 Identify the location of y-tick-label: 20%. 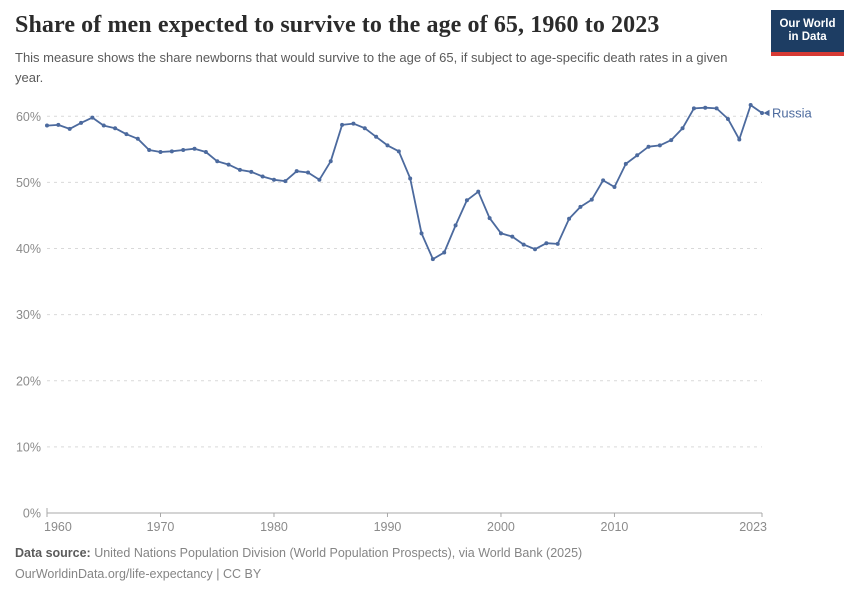
(28, 381).